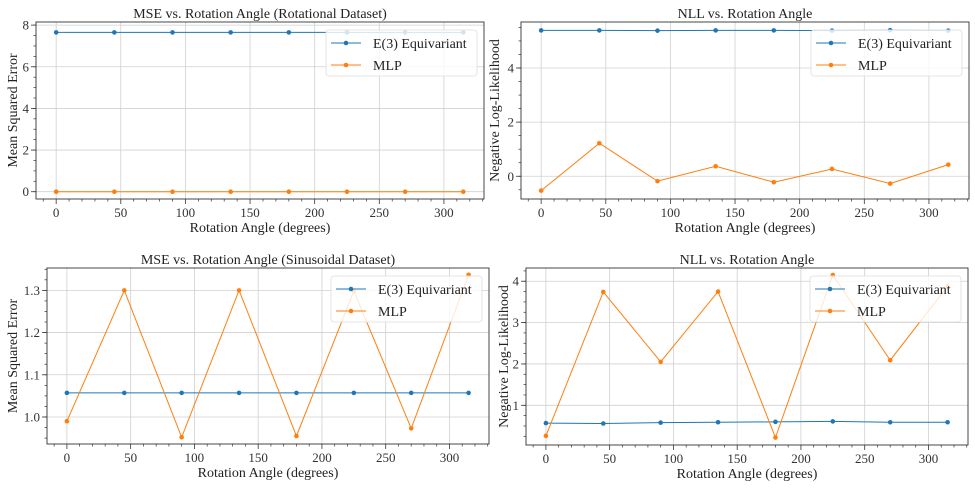 The image size is (975, 491). I want to click on series-line-e3-equivariant, so click(746, 422).